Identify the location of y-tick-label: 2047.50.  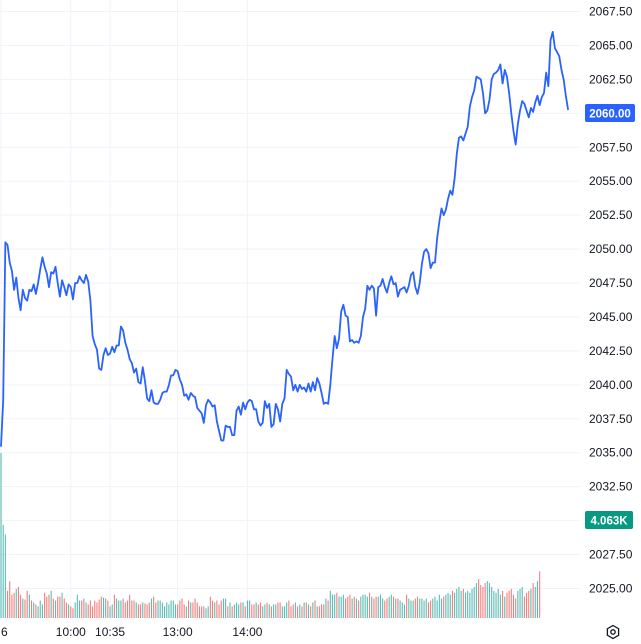
(611, 283).